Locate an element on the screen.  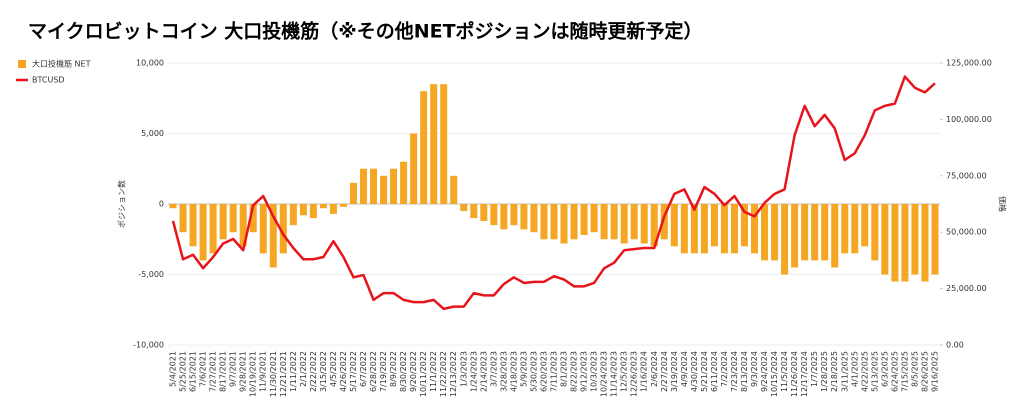
x-tick-label: 7/6/2021 is located at coordinates (203, 369).